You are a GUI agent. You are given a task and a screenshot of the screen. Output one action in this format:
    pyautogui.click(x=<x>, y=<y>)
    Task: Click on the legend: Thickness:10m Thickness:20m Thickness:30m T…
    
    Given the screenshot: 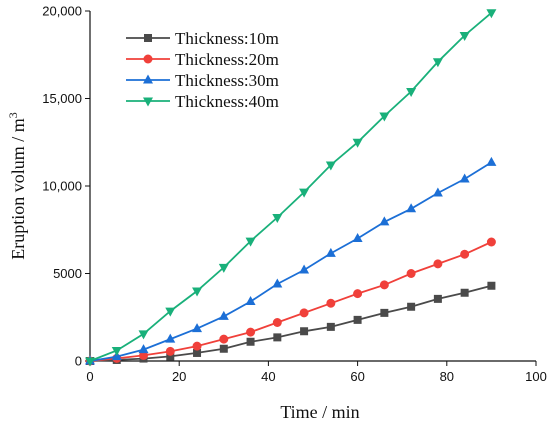 What is the action you would take?
    pyautogui.click(x=202, y=70)
    